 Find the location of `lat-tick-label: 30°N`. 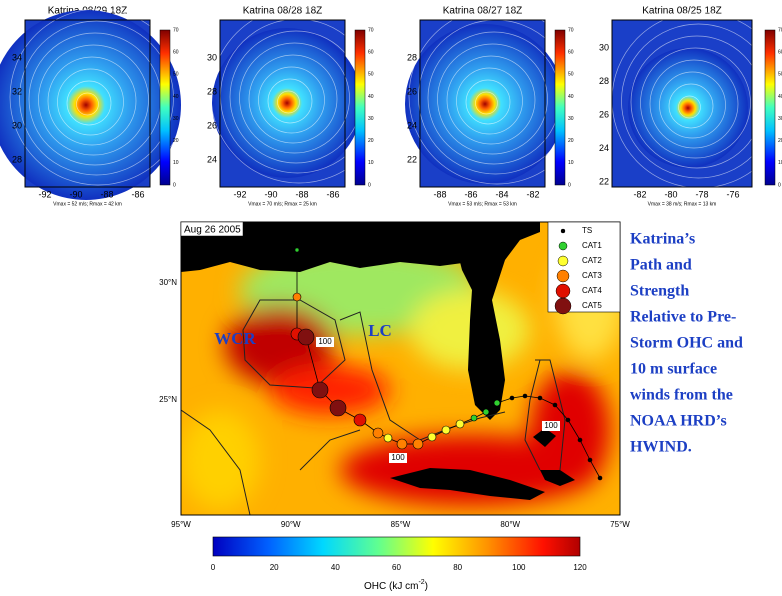

lat-tick-label: 30°N is located at coordinates (168, 282).